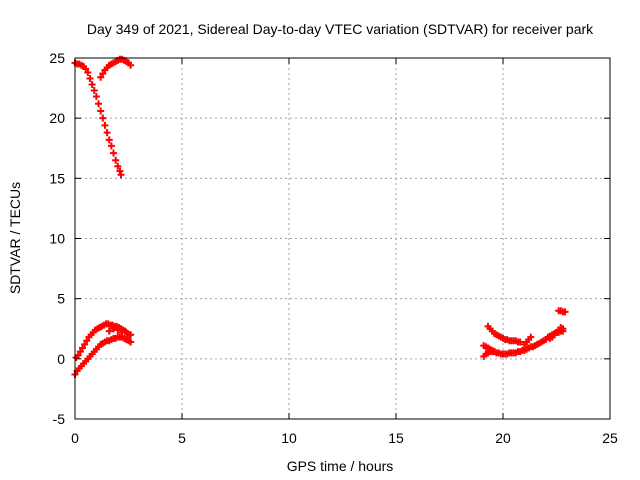 This screenshot has width=640, height=480. I want to click on y-tick-label: 10, so click(57, 239).